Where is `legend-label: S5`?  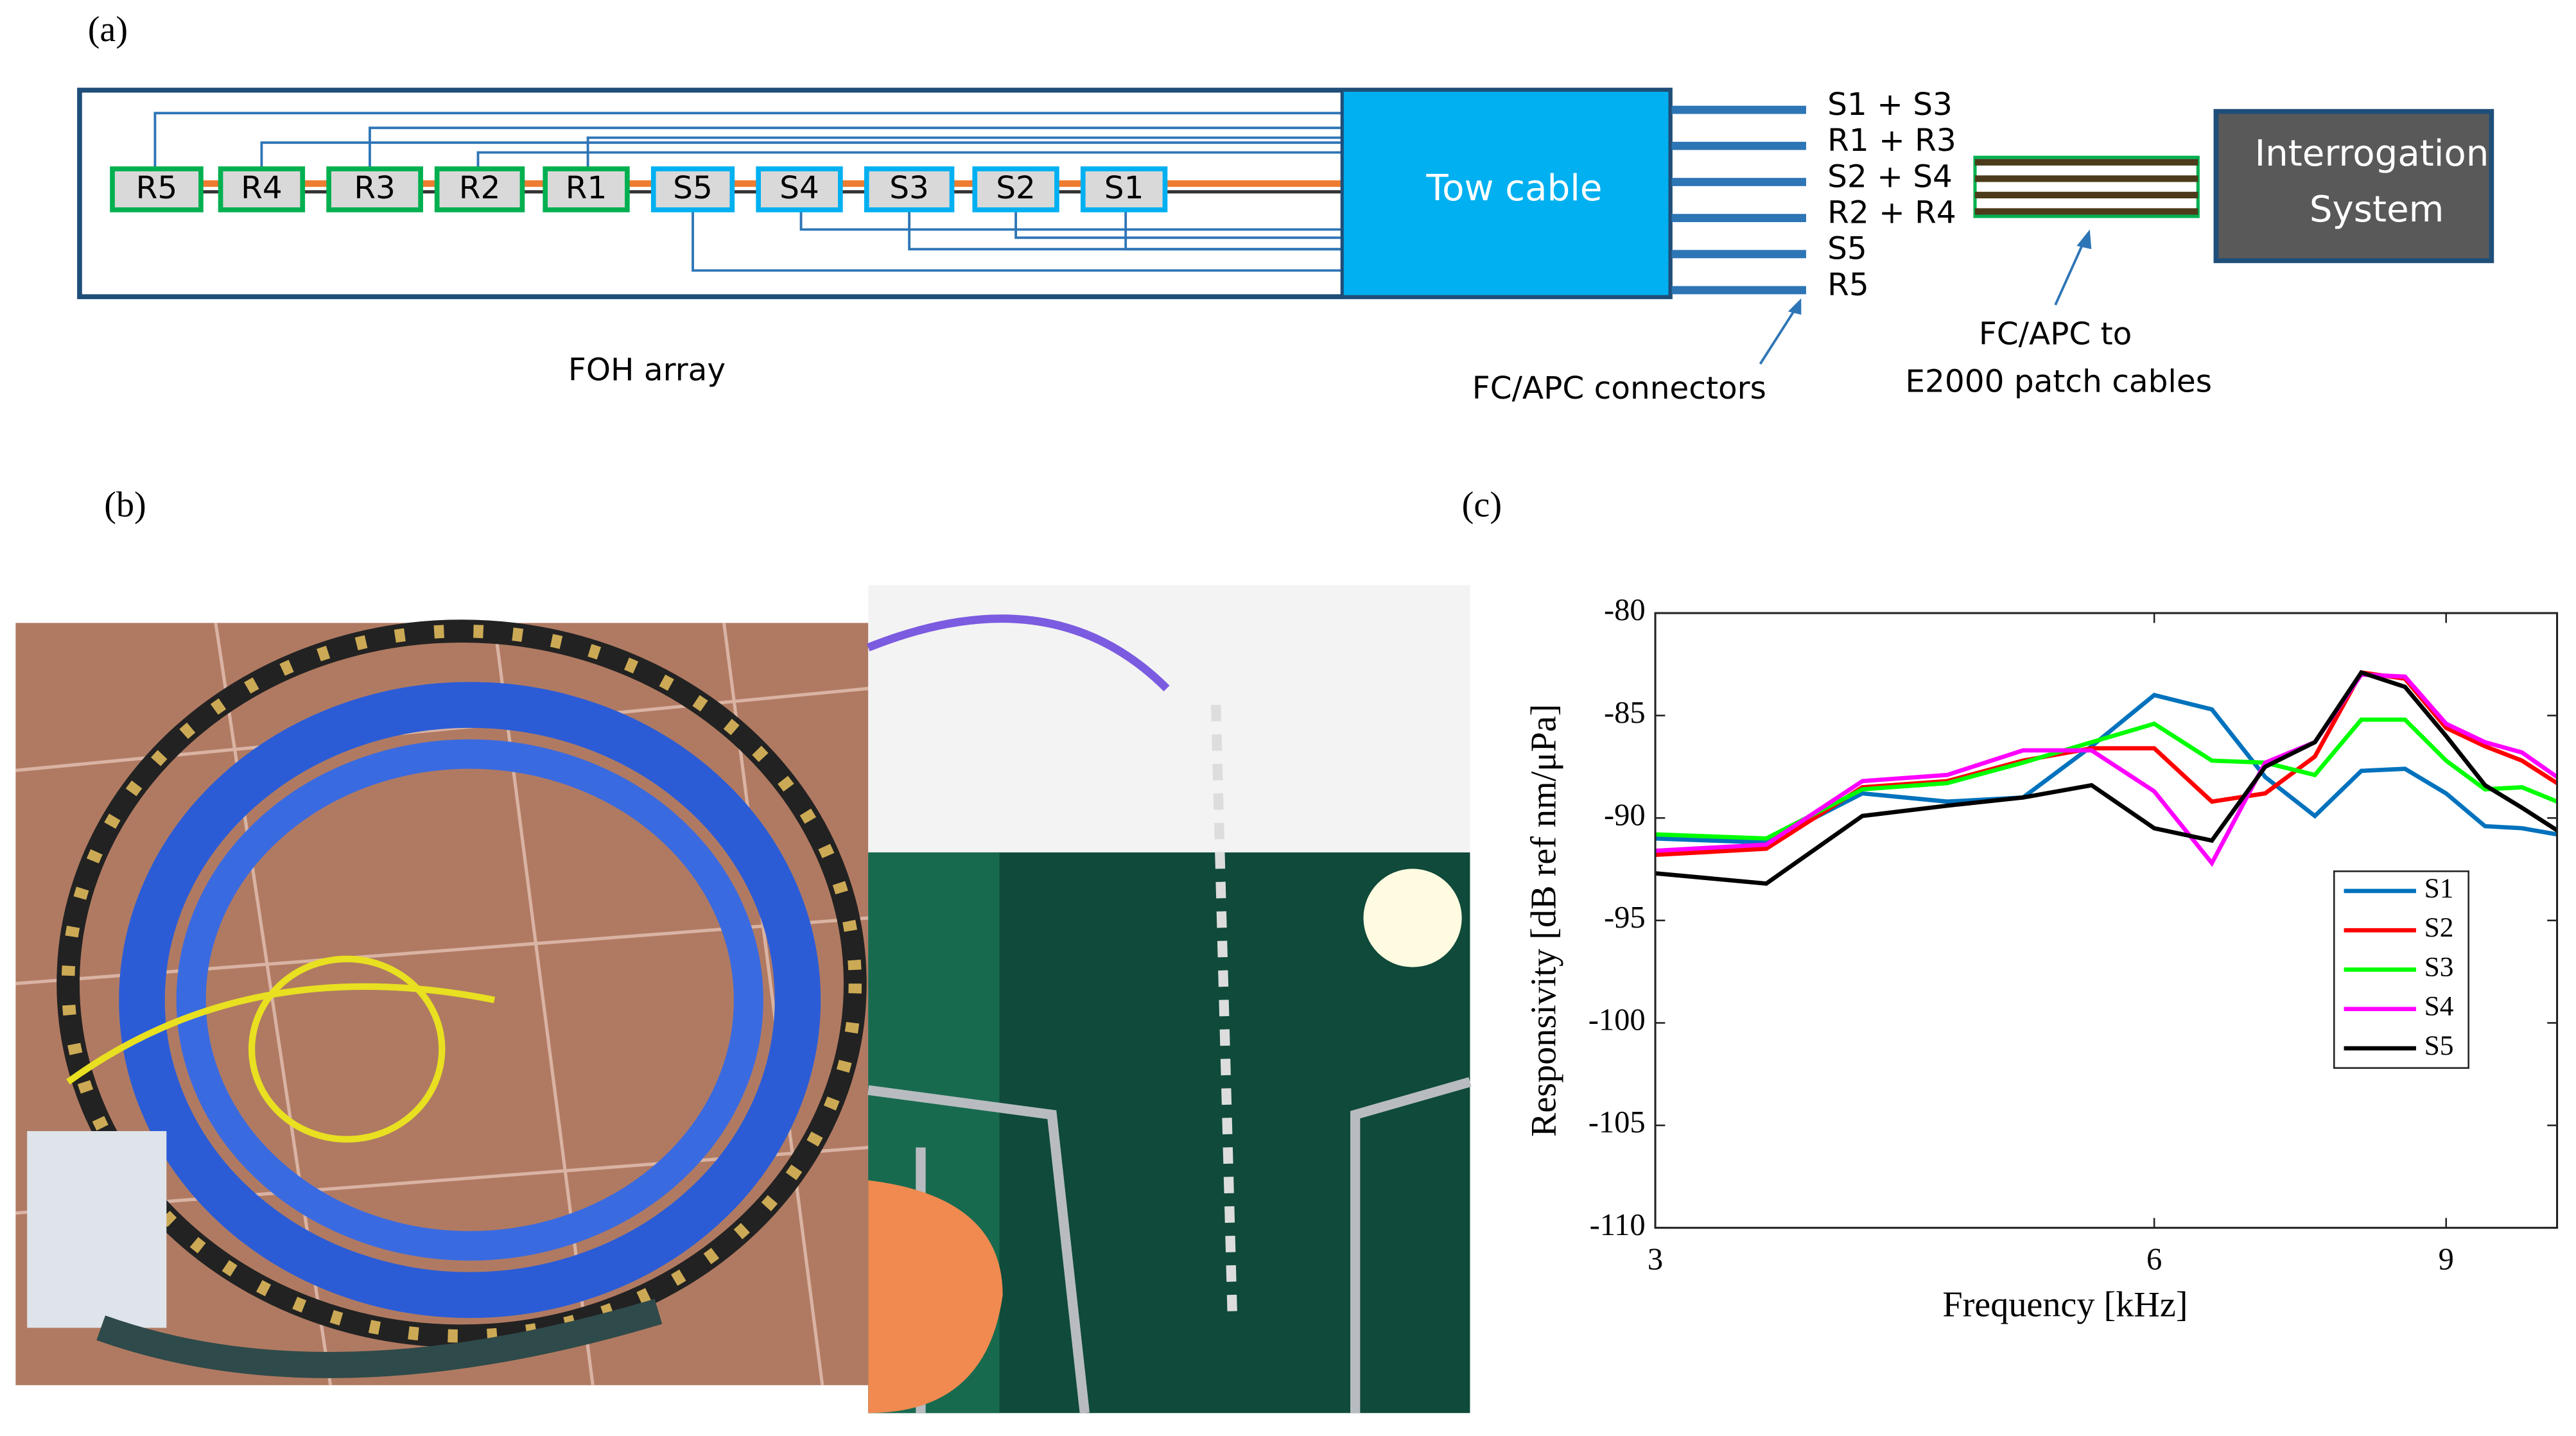 legend-label: S5 is located at coordinates (2439, 1045).